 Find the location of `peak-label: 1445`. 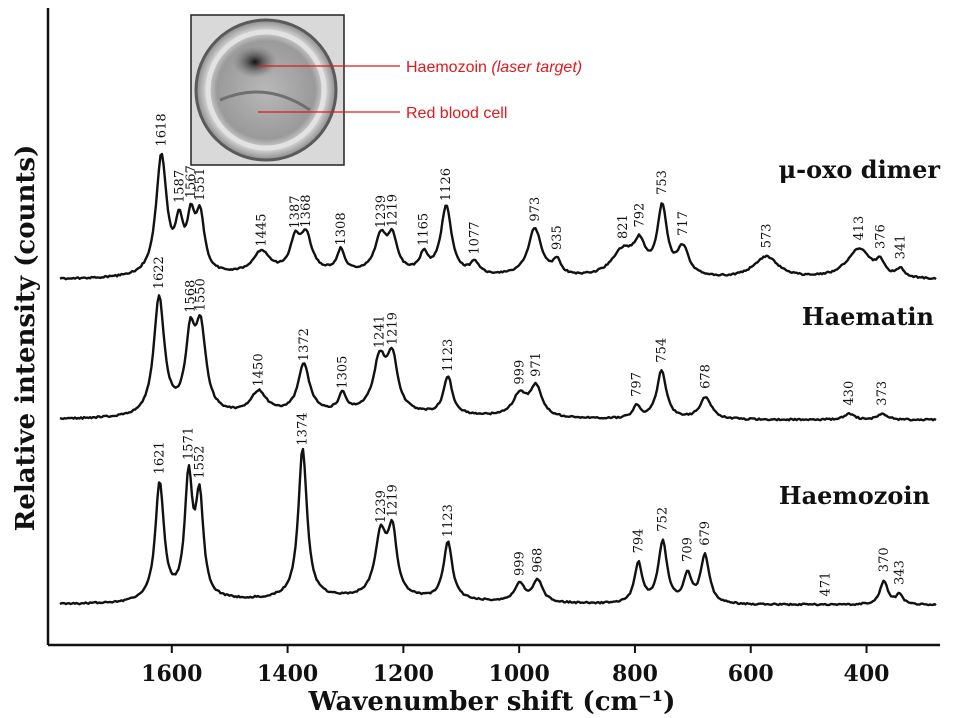

peak-label: 1445 is located at coordinates (262, 230).